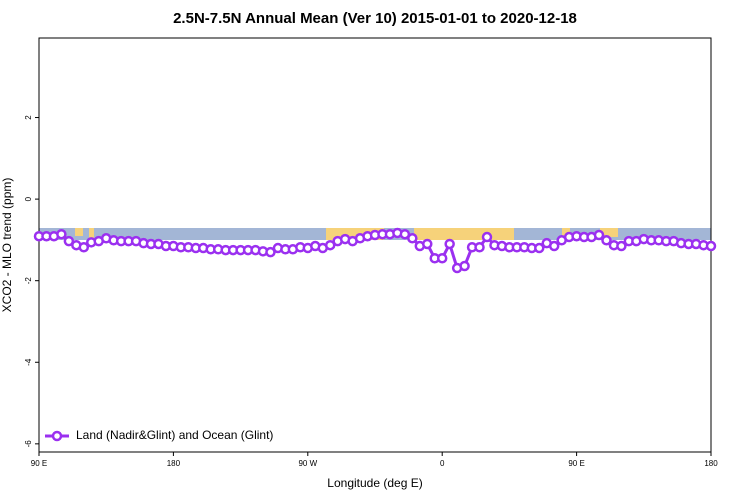 The image size is (750, 500). Describe the element at coordinates (374, 483) in the screenshot. I see `x-axis-label: Longitude (deg E)` at that location.